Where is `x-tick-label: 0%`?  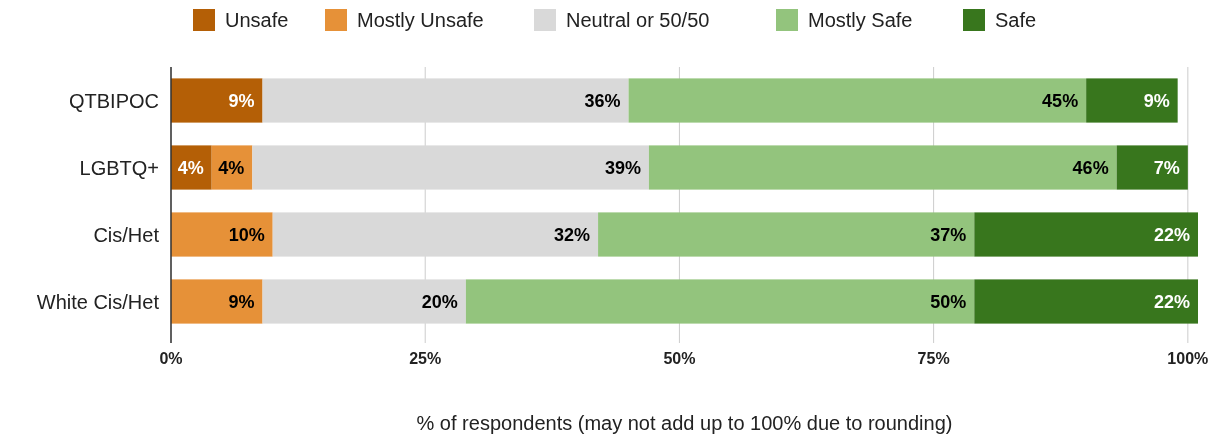
x-tick-label: 0% is located at coordinates (171, 358).